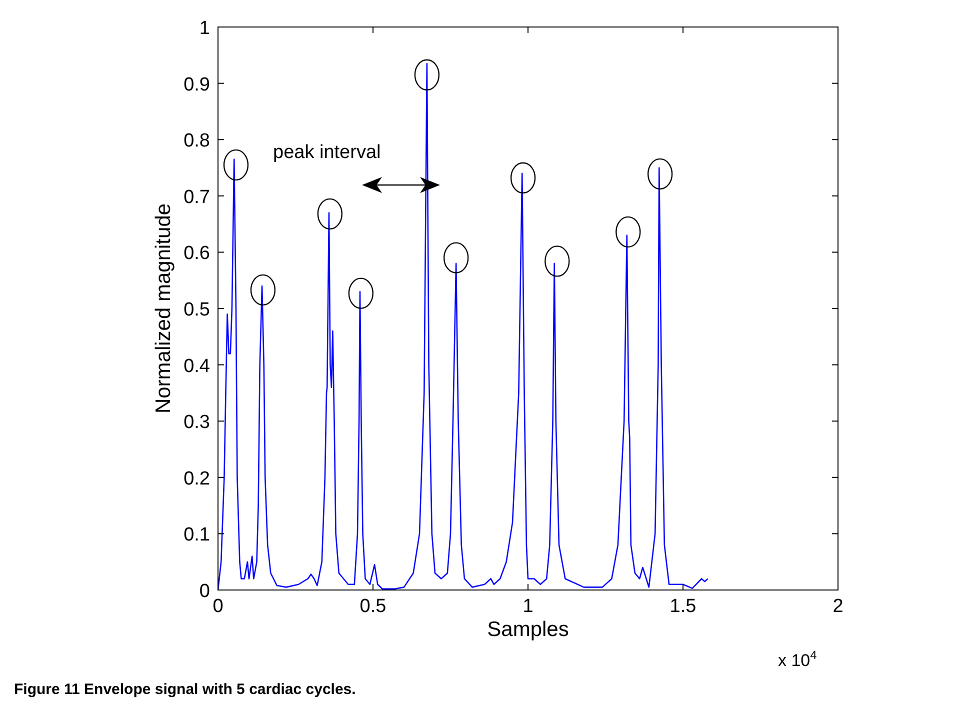 The image size is (958, 707). I want to click on x-tick-label: 0, so click(218, 606).